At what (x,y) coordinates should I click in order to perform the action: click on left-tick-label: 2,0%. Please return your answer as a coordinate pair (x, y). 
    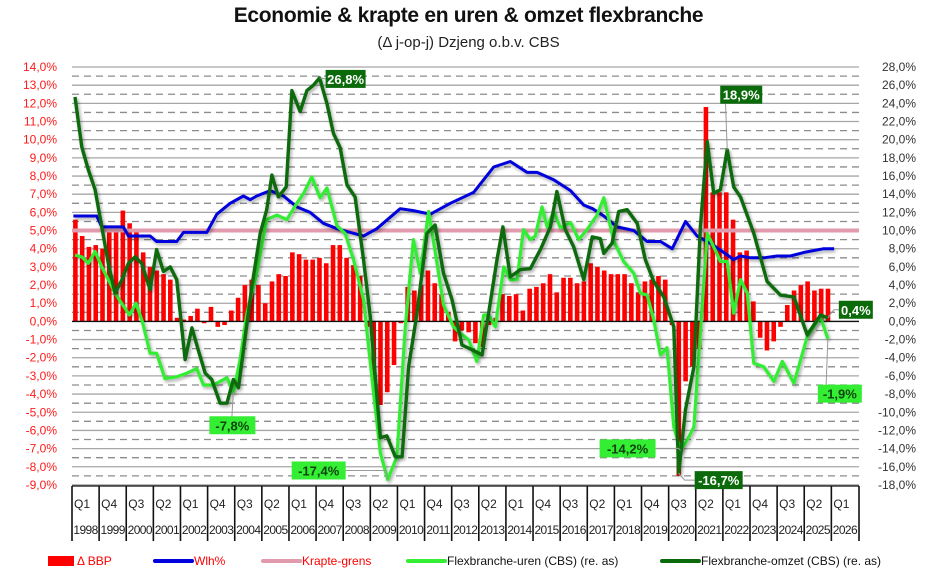
    Looking at the image, I should click on (44, 285).